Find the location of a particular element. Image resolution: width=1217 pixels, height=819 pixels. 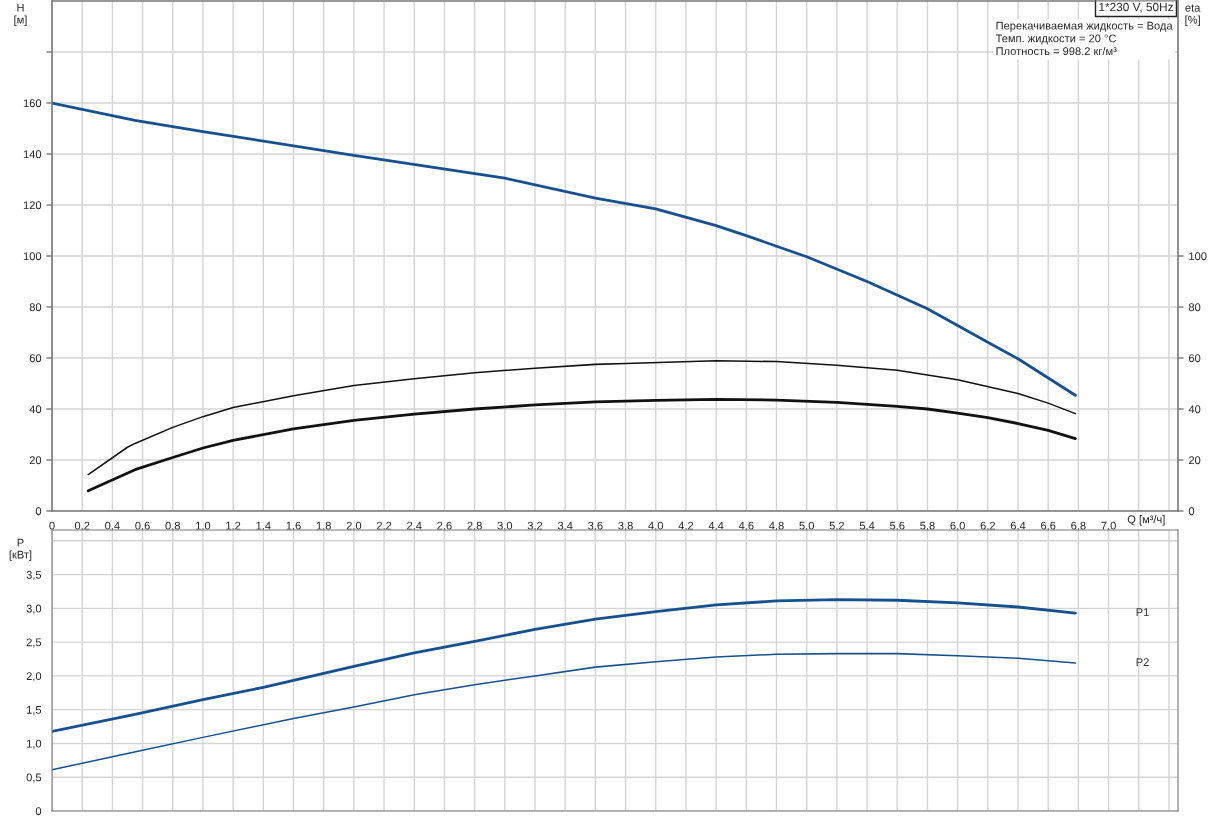

y-tick-label: 1,0 is located at coordinates (34, 744).